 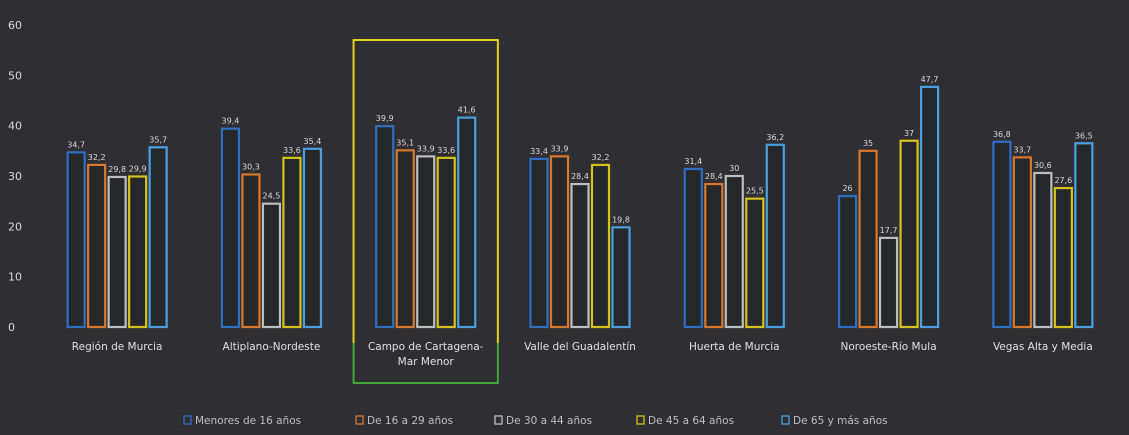 What do you see at coordinates (580, 347) in the screenshot?
I see `x-tick-label: Valle del Guadalentín` at bounding box center [580, 347].